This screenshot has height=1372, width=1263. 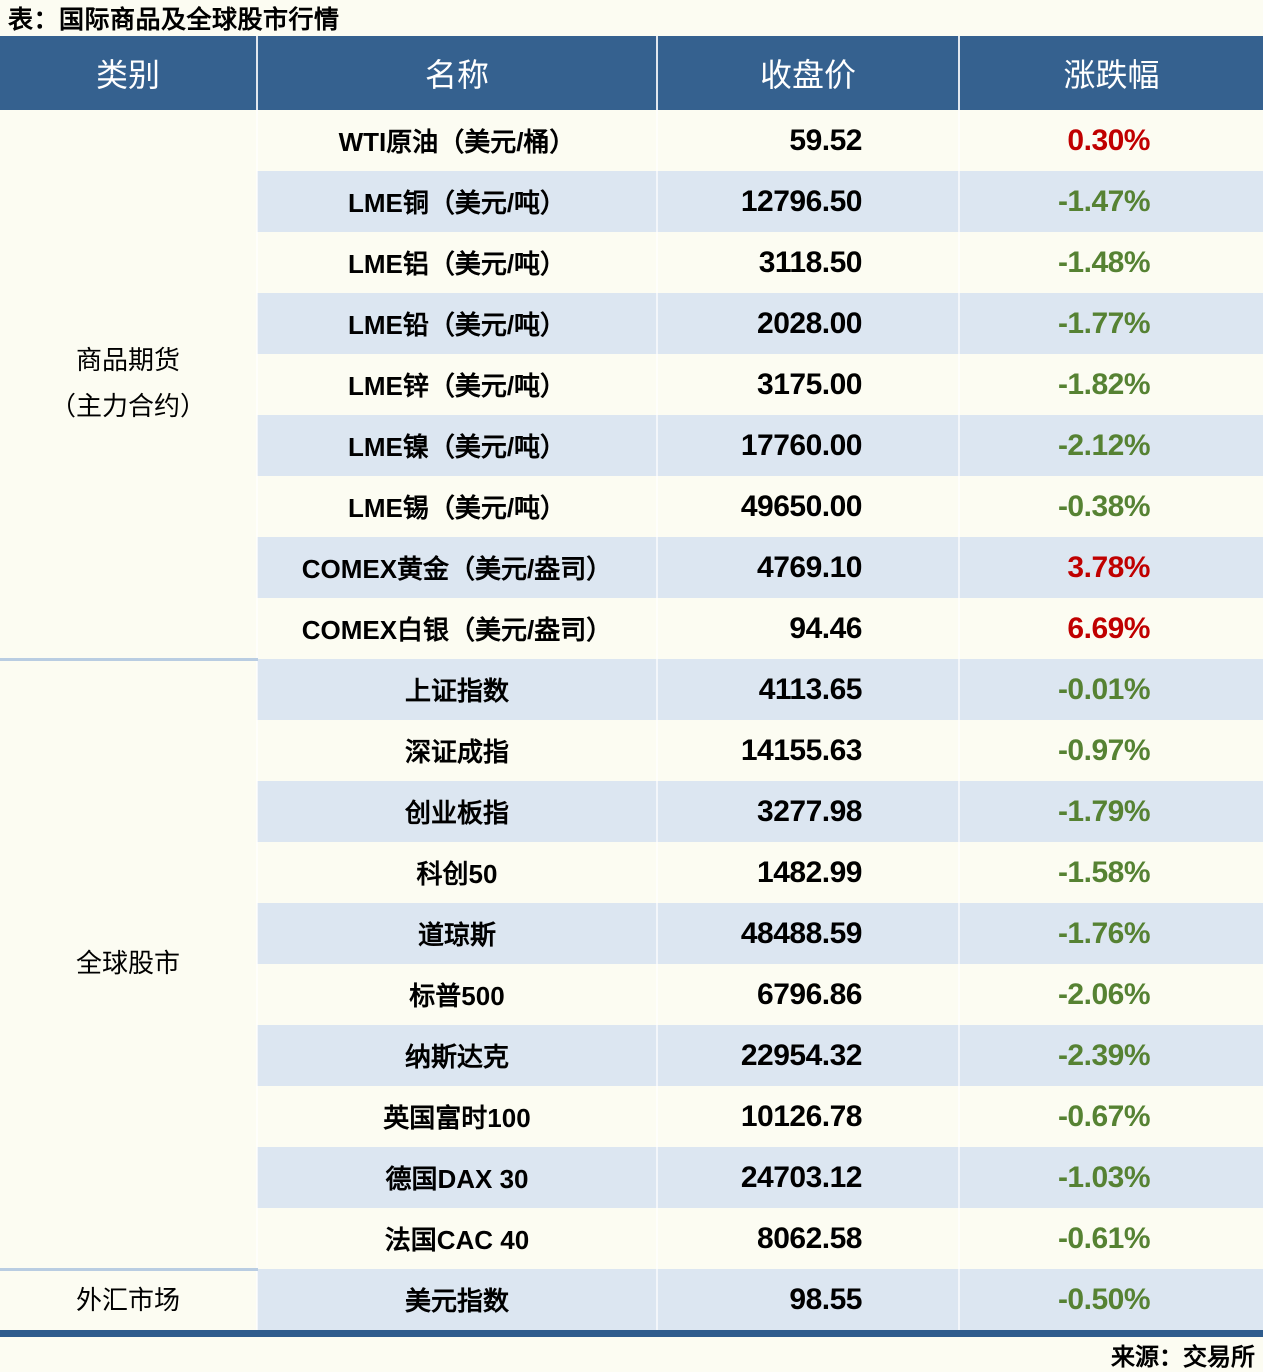 What do you see at coordinates (1111, 73) in the screenshot?
I see `column-header-change: 涨跌幅` at bounding box center [1111, 73].